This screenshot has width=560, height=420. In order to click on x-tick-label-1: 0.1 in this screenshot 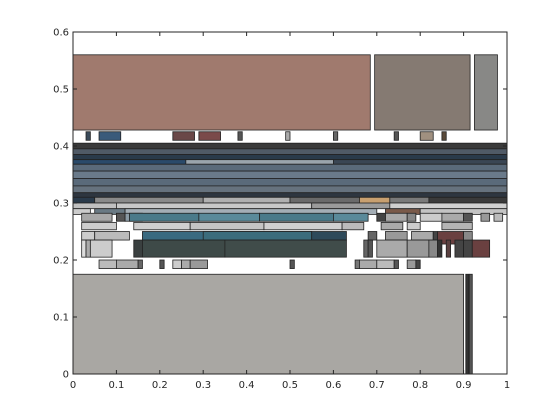, I will do `click(116, 385)`.